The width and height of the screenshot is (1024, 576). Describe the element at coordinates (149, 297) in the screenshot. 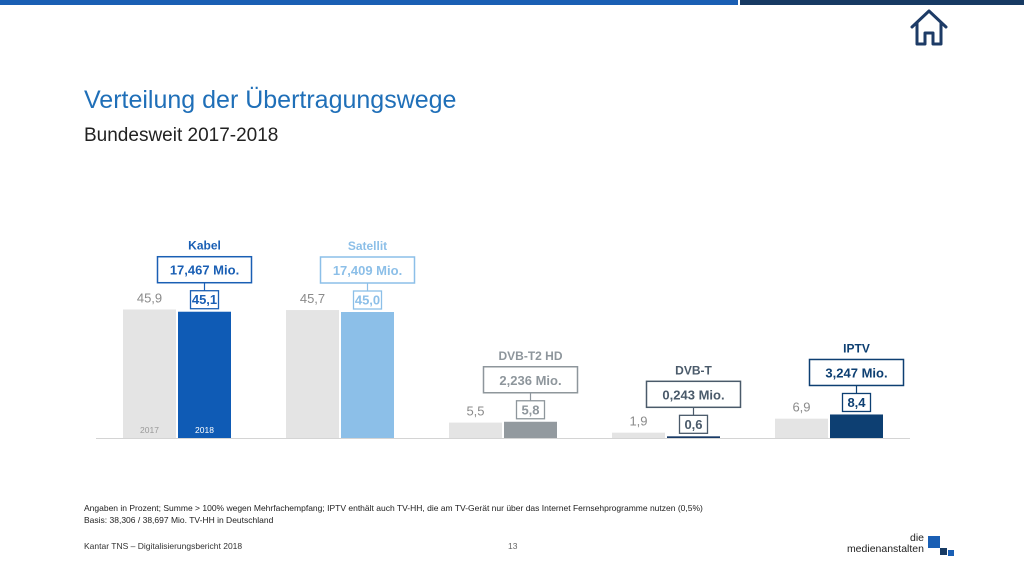

I see `value-label-2017-0: 45,9` at that location.